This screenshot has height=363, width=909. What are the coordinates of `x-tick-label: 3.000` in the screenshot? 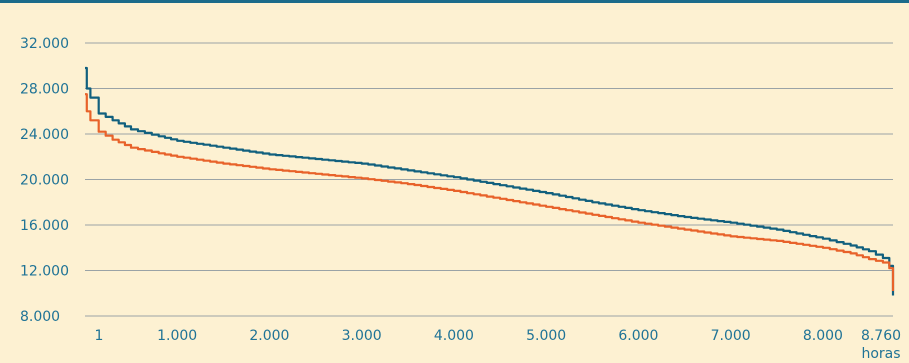 It's located at (362, 336).